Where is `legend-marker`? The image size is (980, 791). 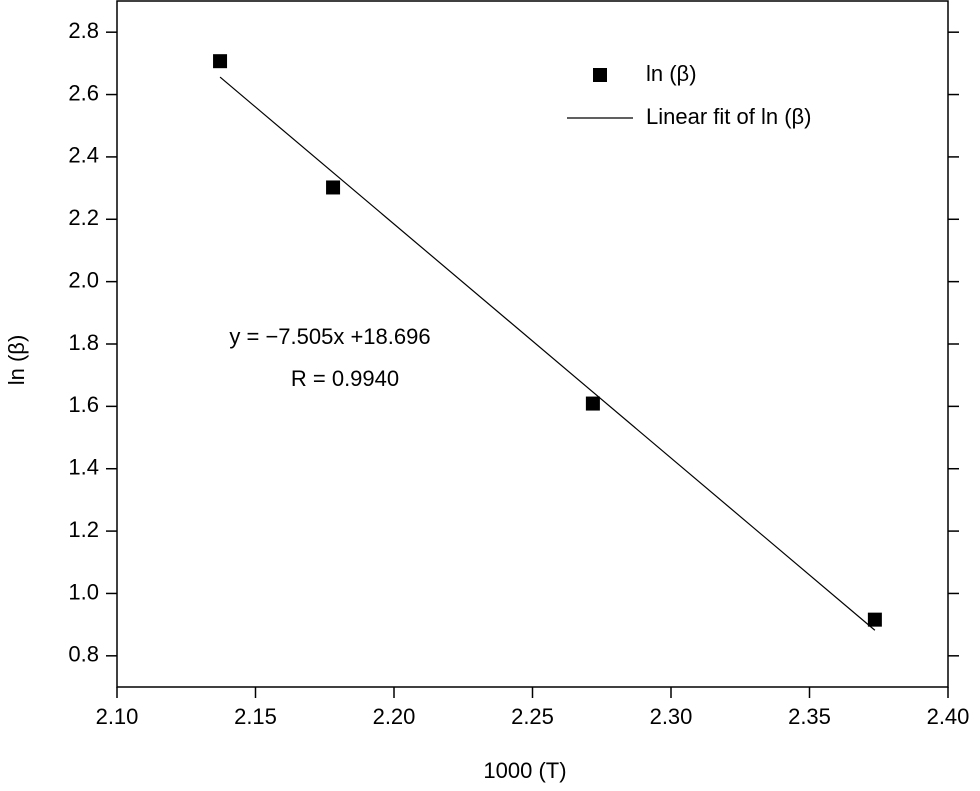
legend-marker is located at coordinates (600, 75).